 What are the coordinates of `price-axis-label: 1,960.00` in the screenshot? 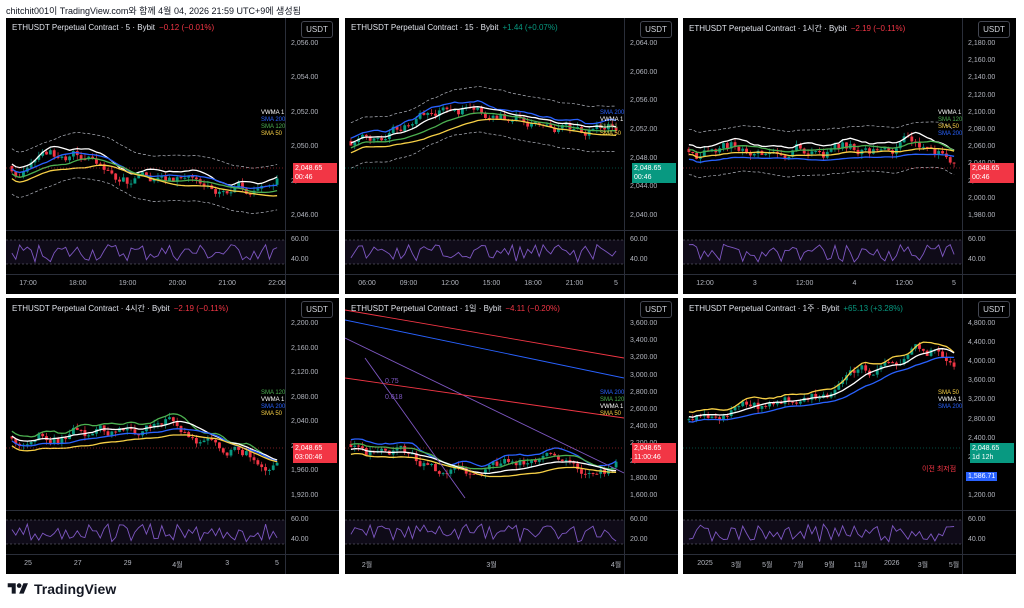 It's located at (305, 471).